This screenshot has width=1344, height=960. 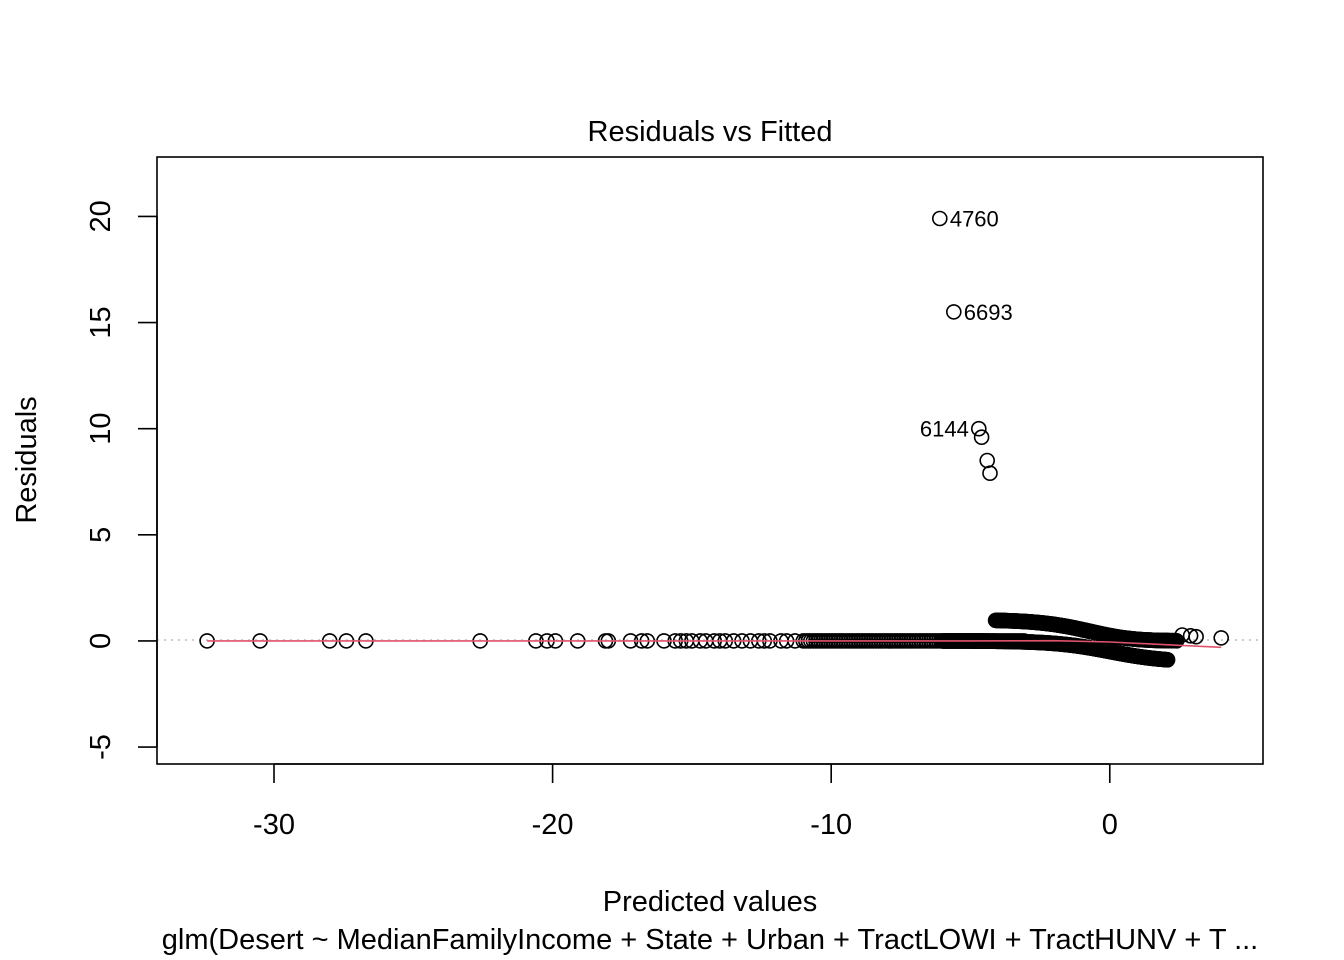 I want to click on y-axis: -5 0 5 10 15 20, so click(x=121, y=480).